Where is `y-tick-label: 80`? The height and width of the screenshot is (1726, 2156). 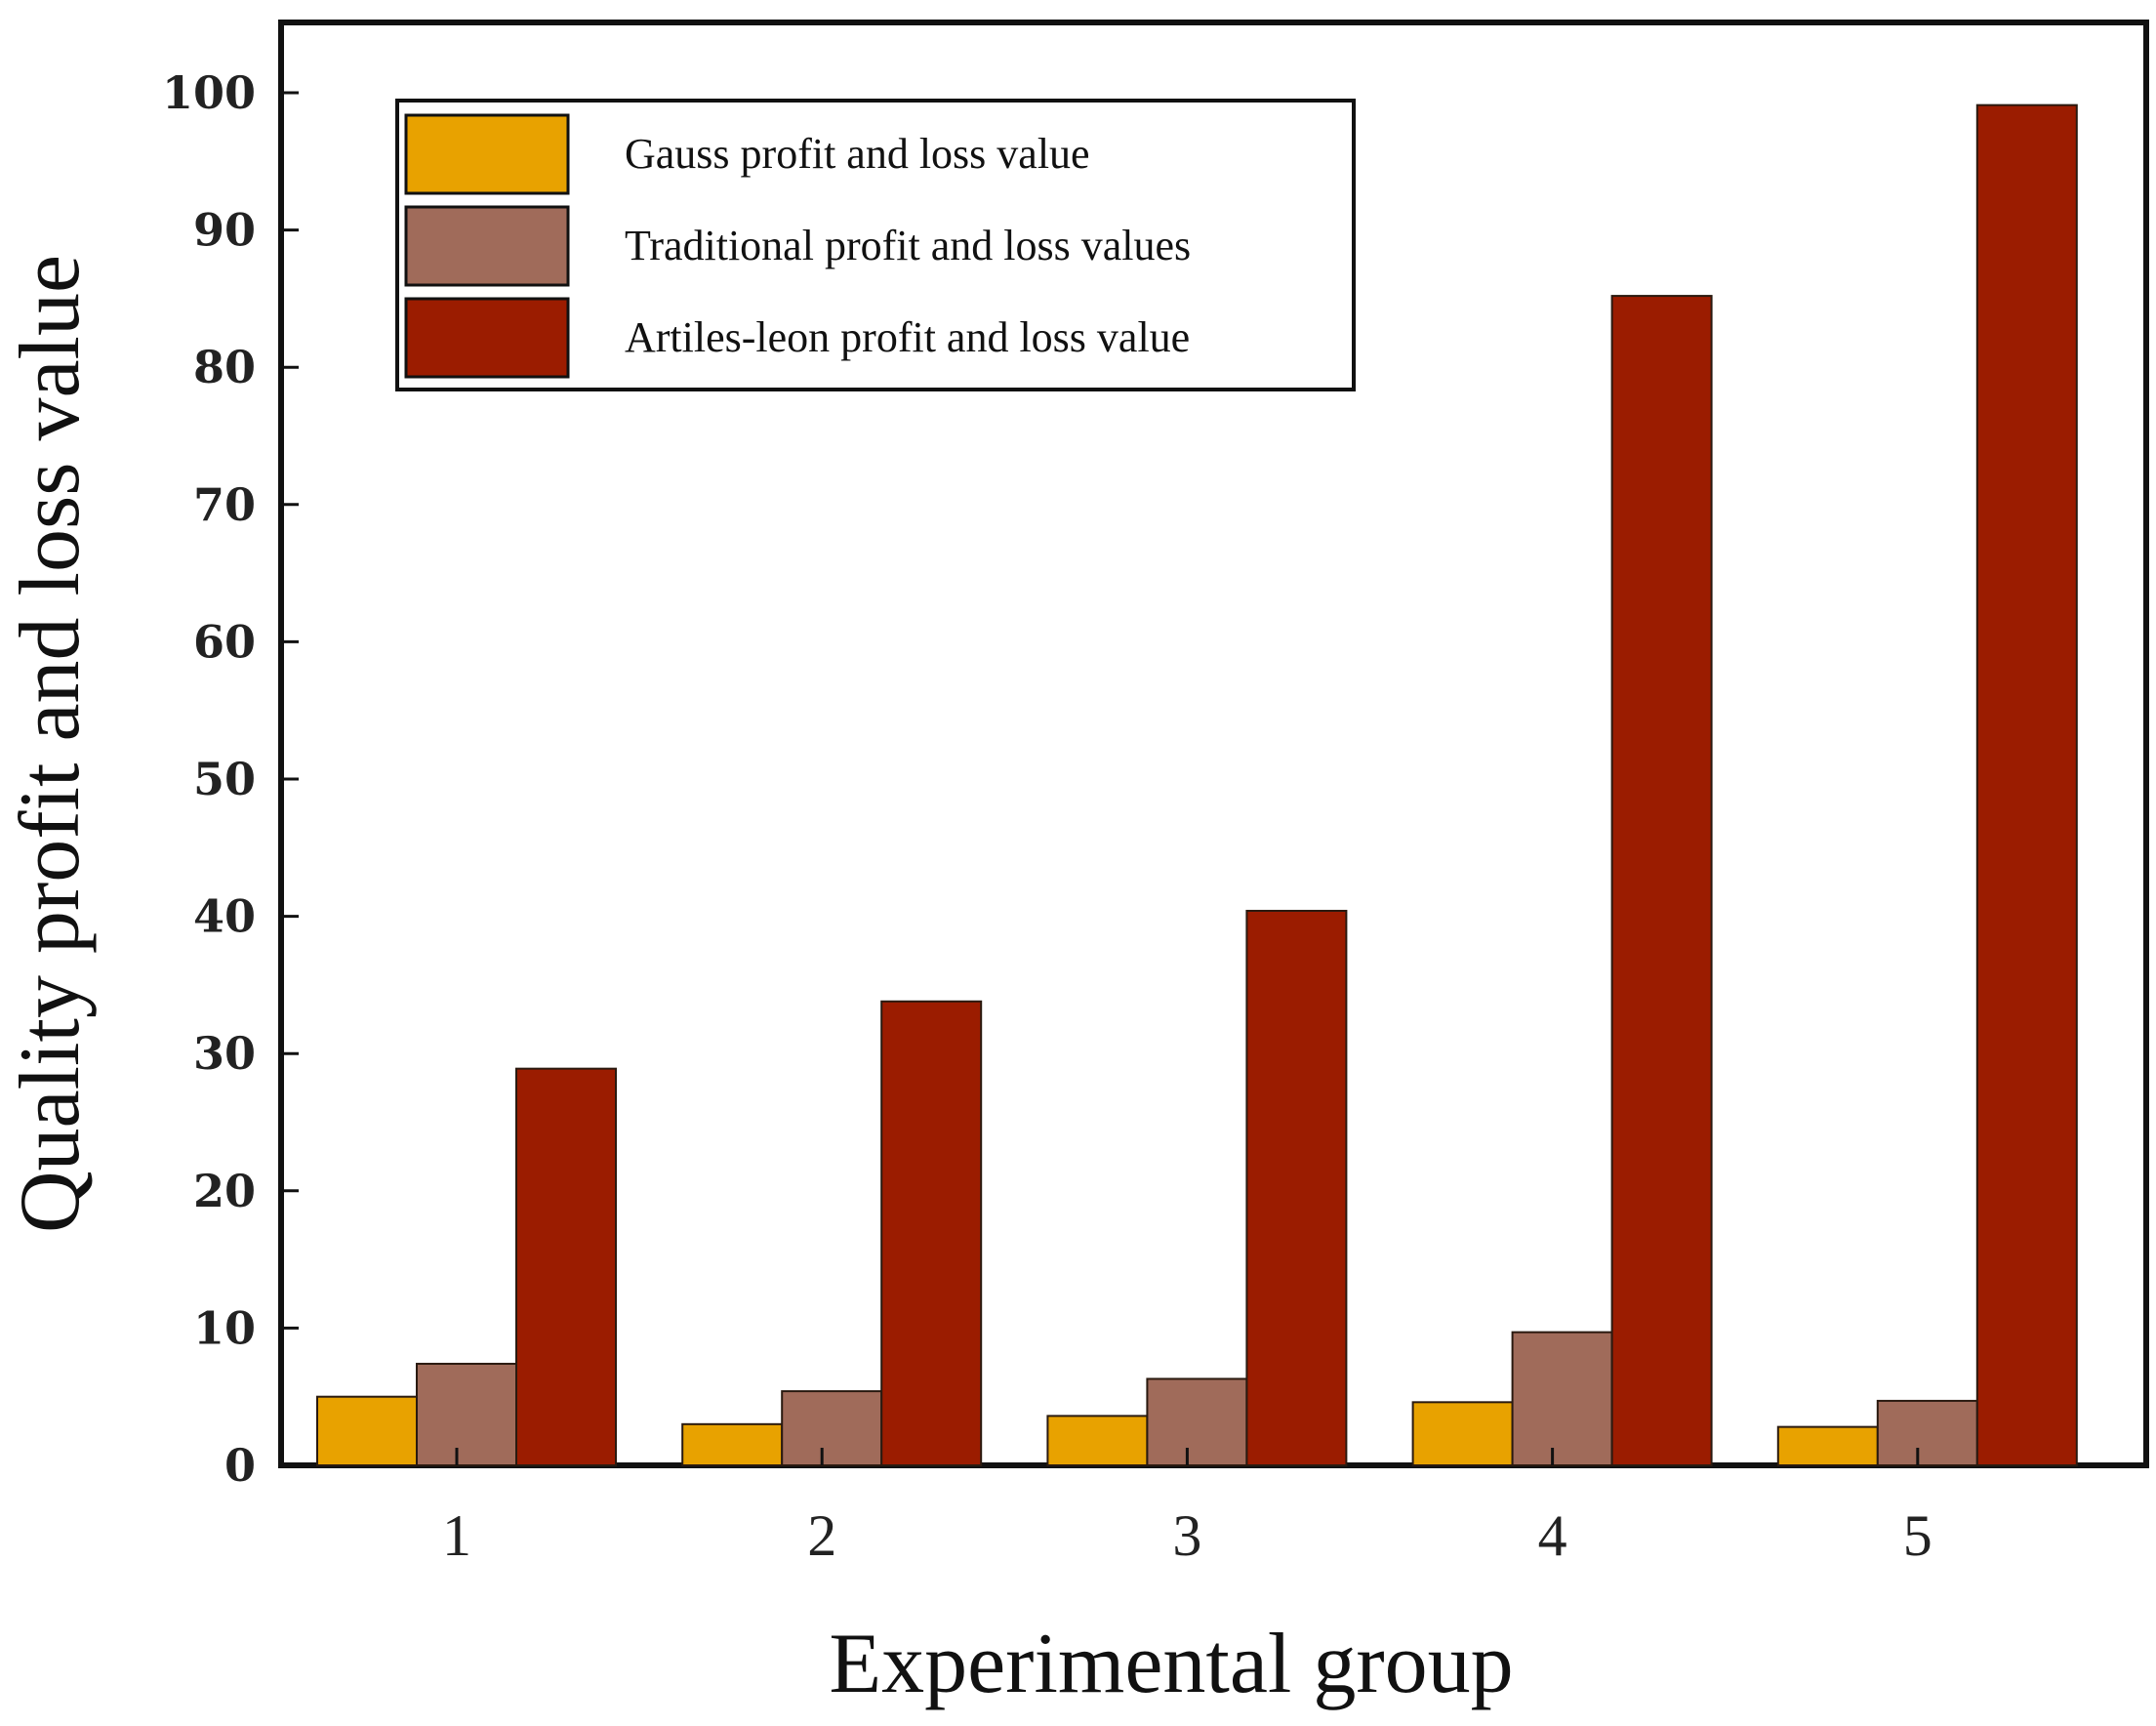 y-tick-label: 80 is located at coordinates (224, 367).